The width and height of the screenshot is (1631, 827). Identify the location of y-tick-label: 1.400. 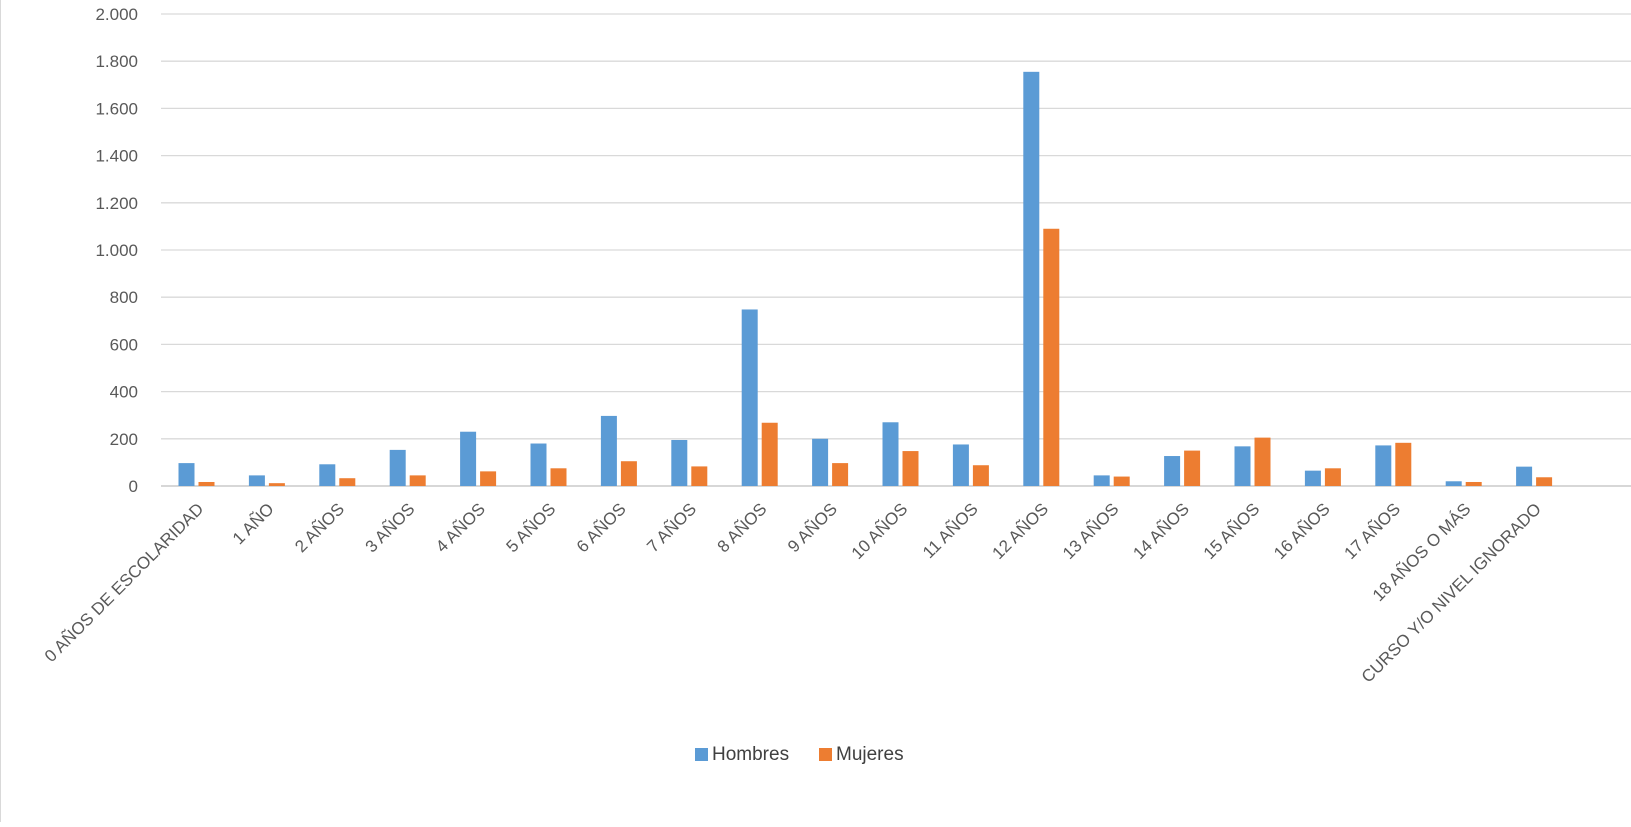
(116, 156).